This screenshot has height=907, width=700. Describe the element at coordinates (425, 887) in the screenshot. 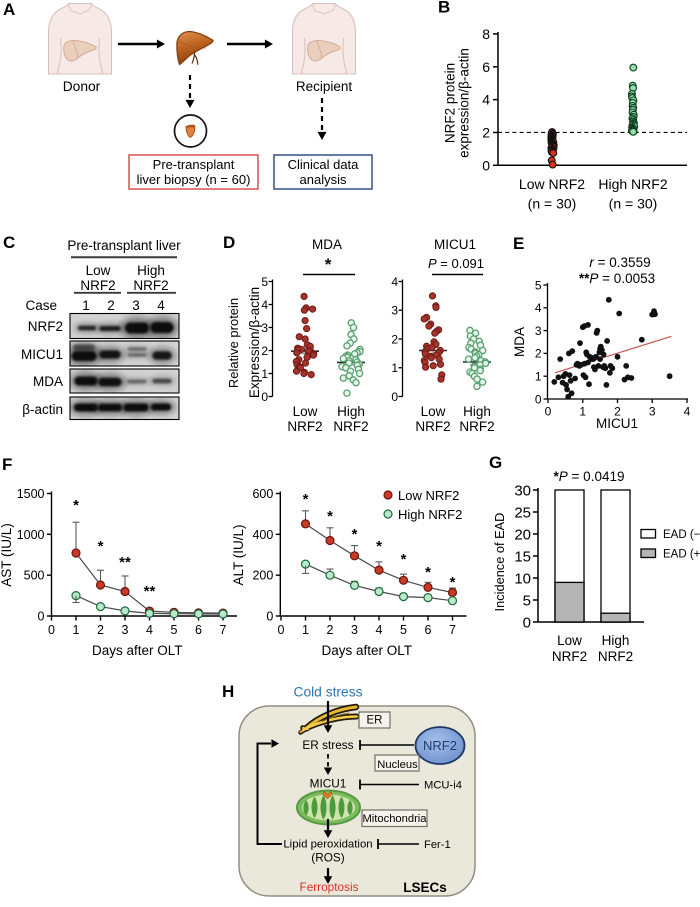

I see `svg-text: LSECs` at that location.